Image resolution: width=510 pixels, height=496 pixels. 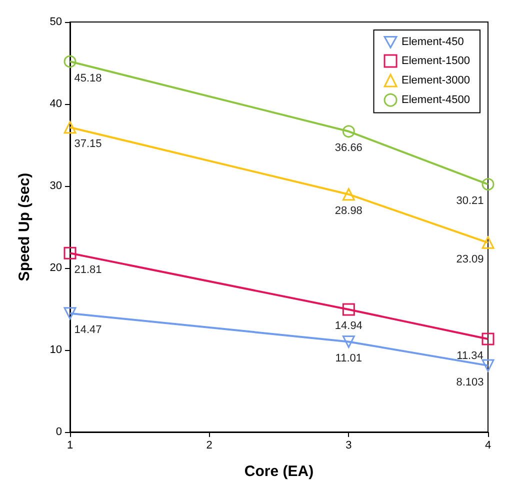 What do you see at coordinates (88, 78) in the screenshot?
I see `data-label: 45.18` at bounding box center [88, 78].